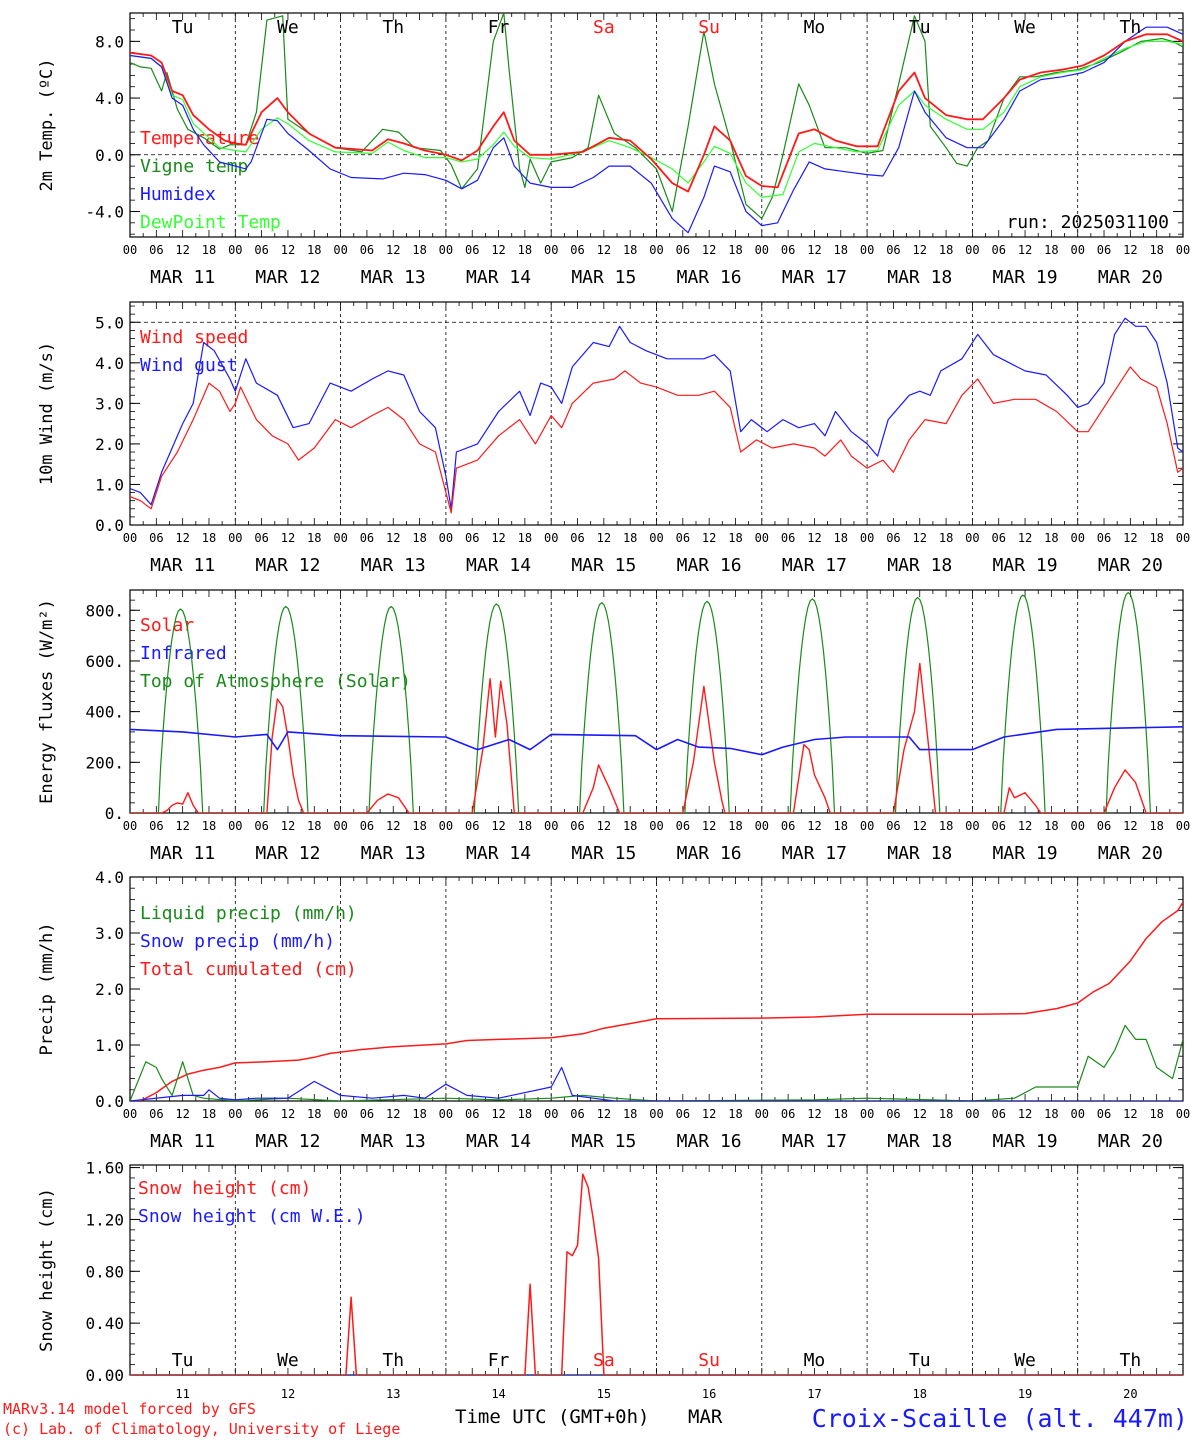 The image size is (1194, 1440). What do you see at coordinates (104, 1375) in the screenshot?
I see `y-tick-label: 0.00` at bounding box center [104, 1375].